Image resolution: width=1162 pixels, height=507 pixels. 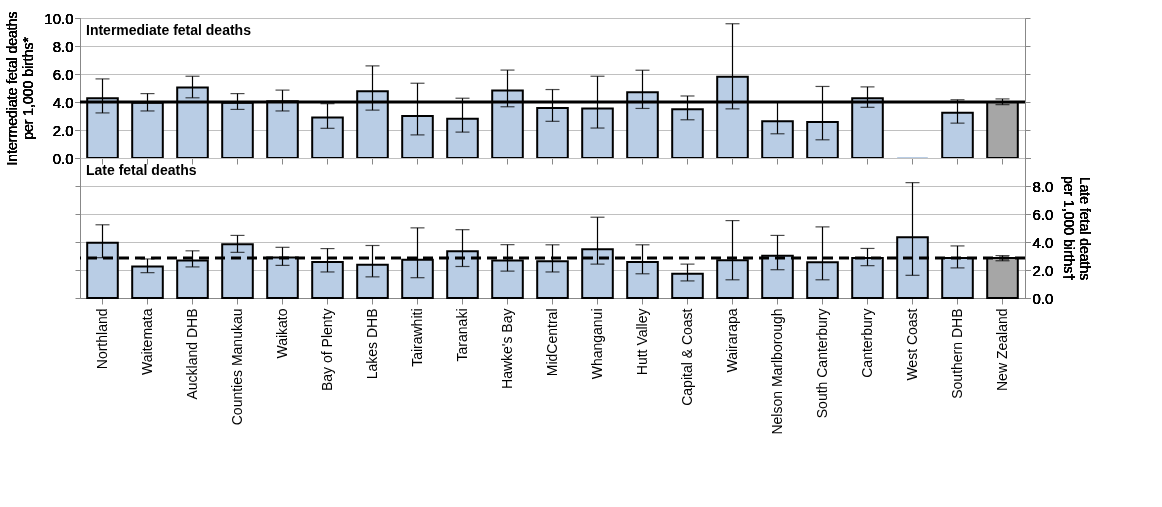 I want to click on y-tick-label: 6.0, so click(x=63, y=74).